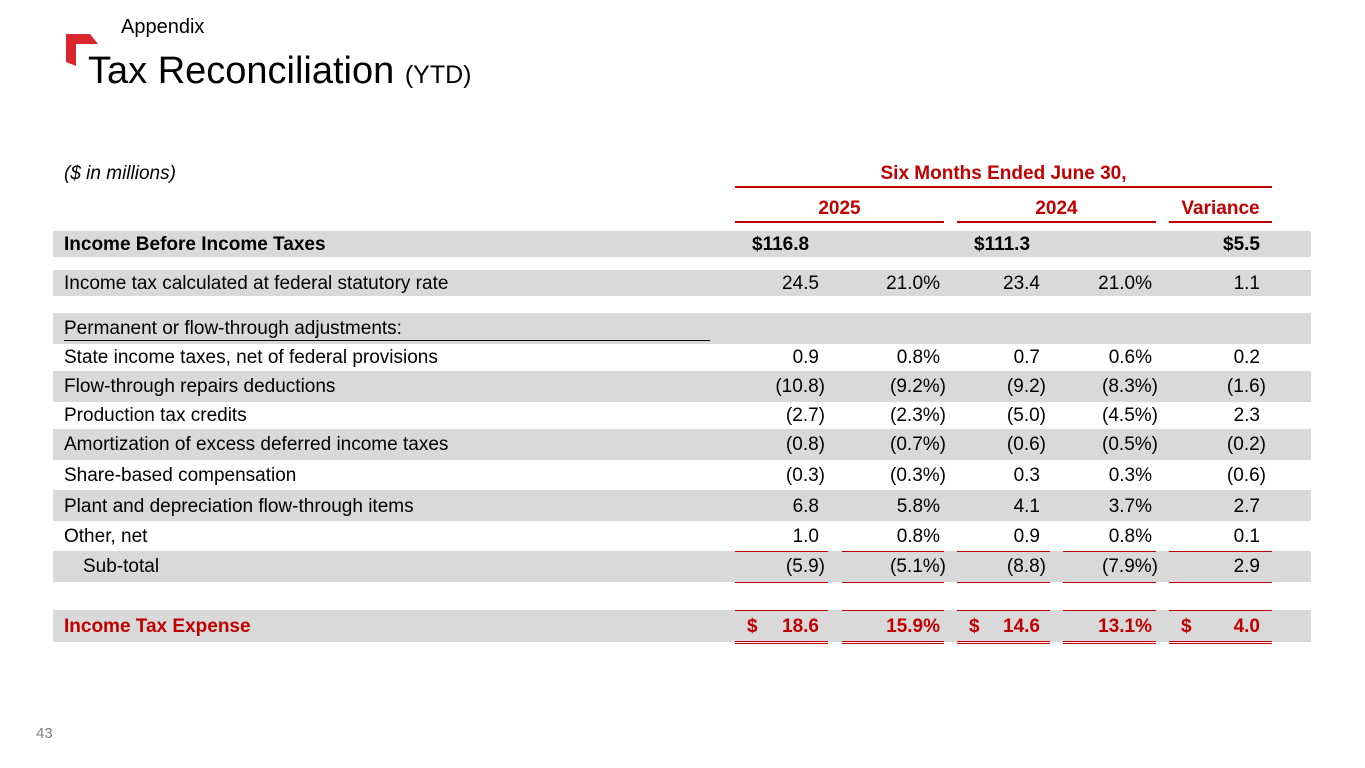 The height and width of the screenshot is (768, 1365). What do you see at coordinates (1241, 244) in the screenshot?
I see `cell-variance: $5.5` at bounding box center [1241, 244].